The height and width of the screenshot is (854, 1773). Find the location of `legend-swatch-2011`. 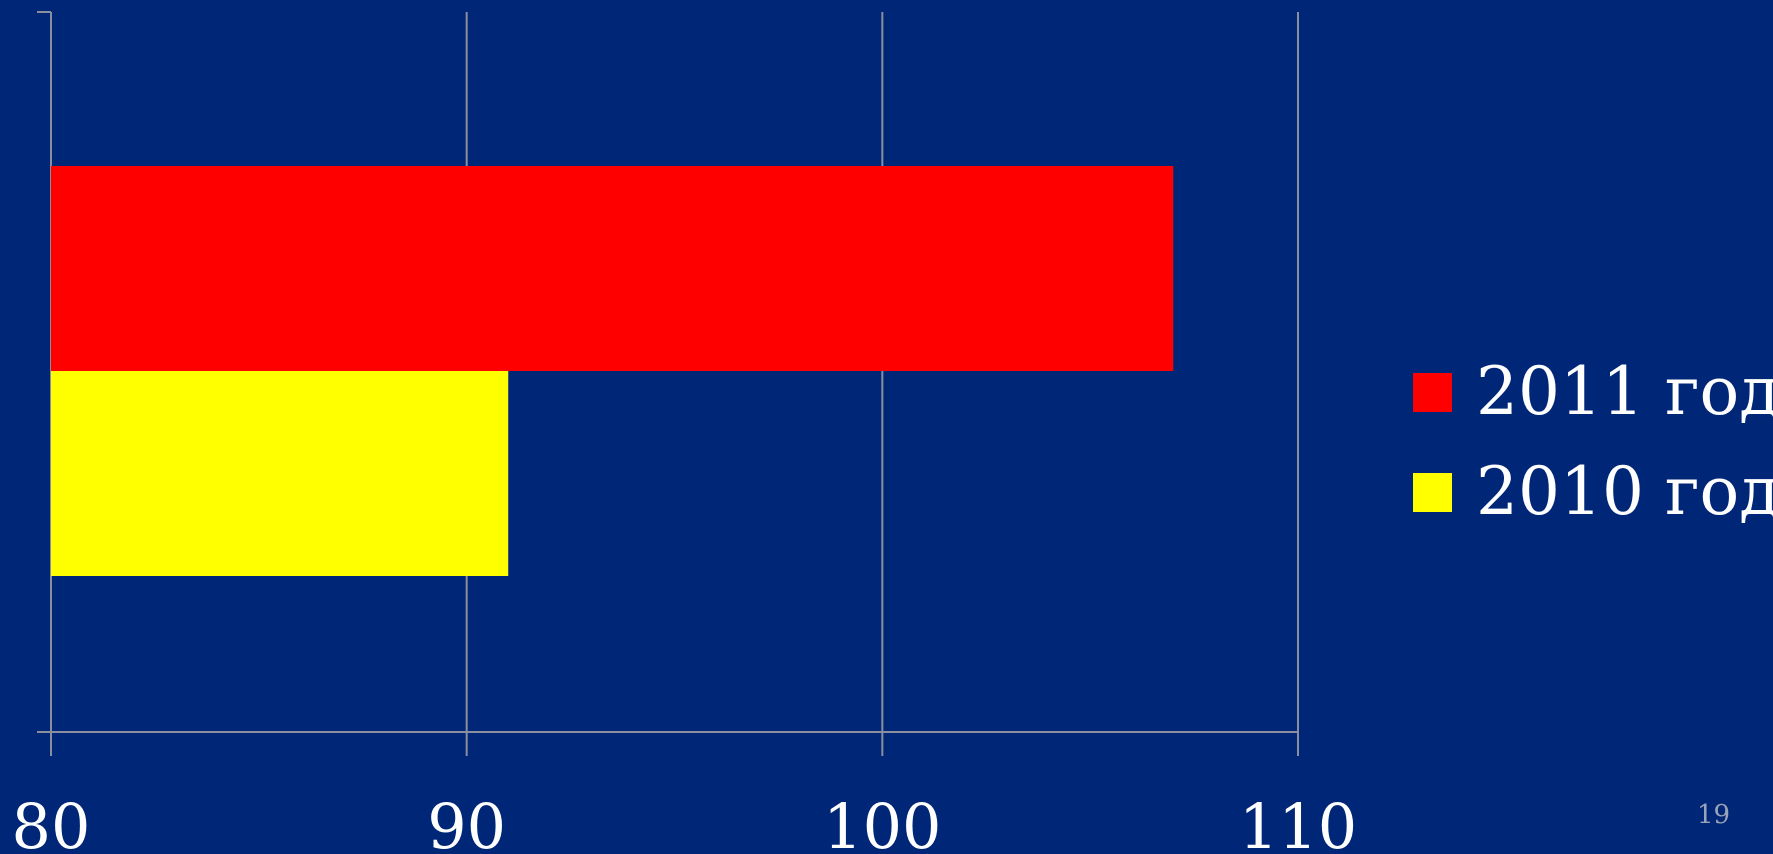

legend-swatch-2011 is located at coordinates (1432, 392).